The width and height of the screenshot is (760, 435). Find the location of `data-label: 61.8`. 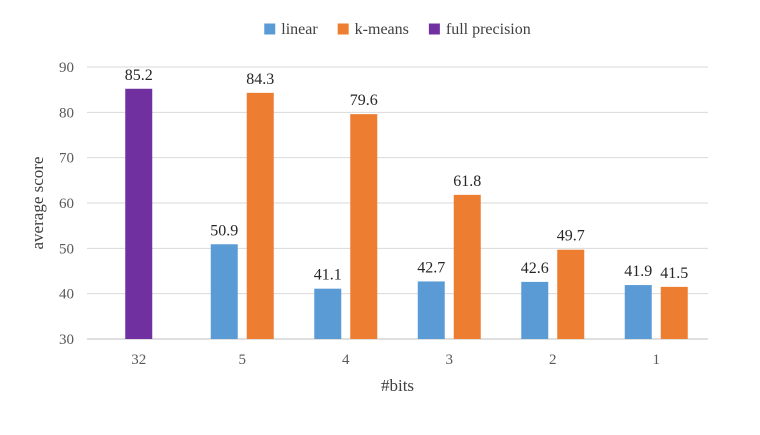

data-label: 61.8 is located at coordinates (467, 181).